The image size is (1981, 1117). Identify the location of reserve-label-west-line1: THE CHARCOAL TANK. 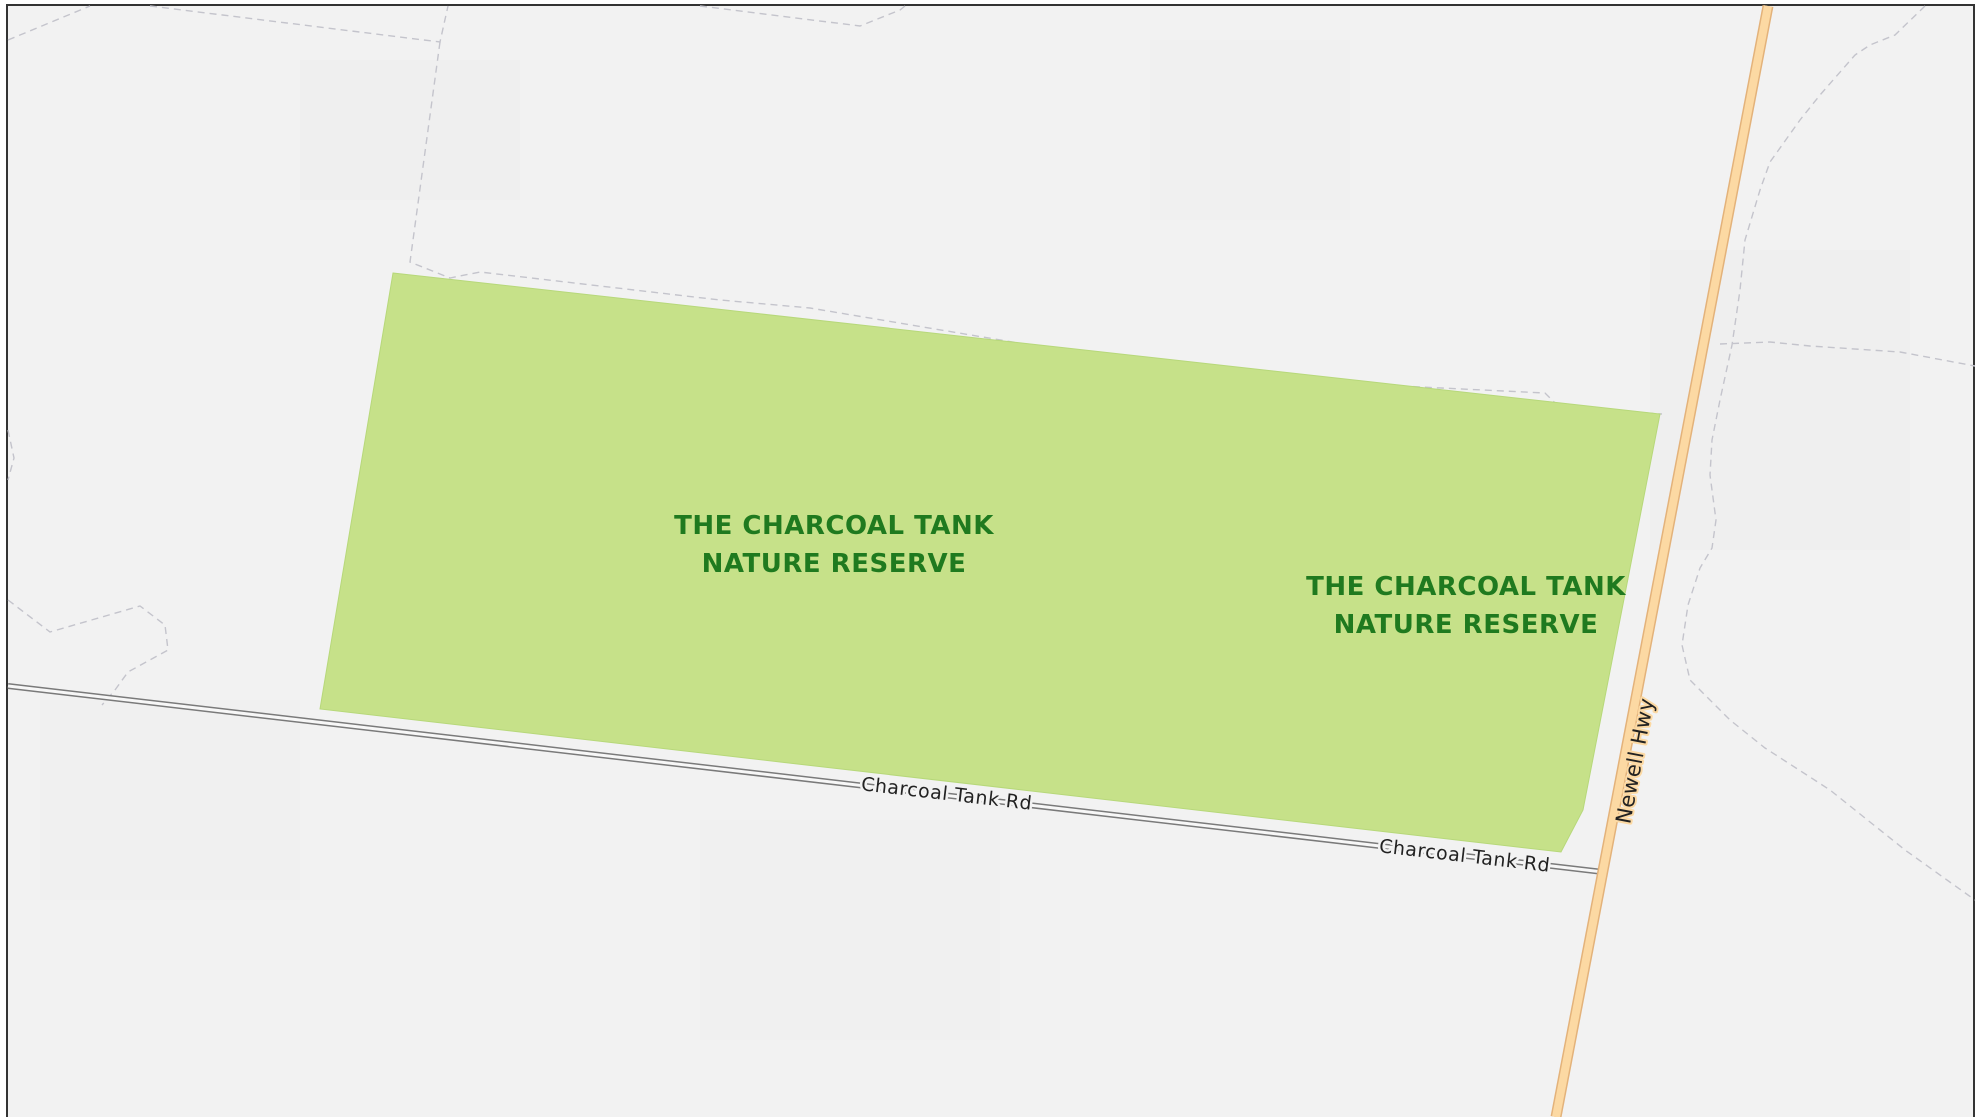
(834, 526).